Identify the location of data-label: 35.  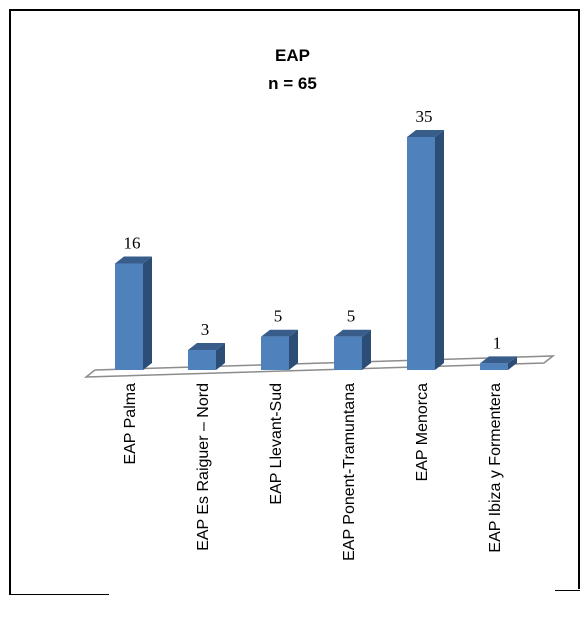
(424, 116).